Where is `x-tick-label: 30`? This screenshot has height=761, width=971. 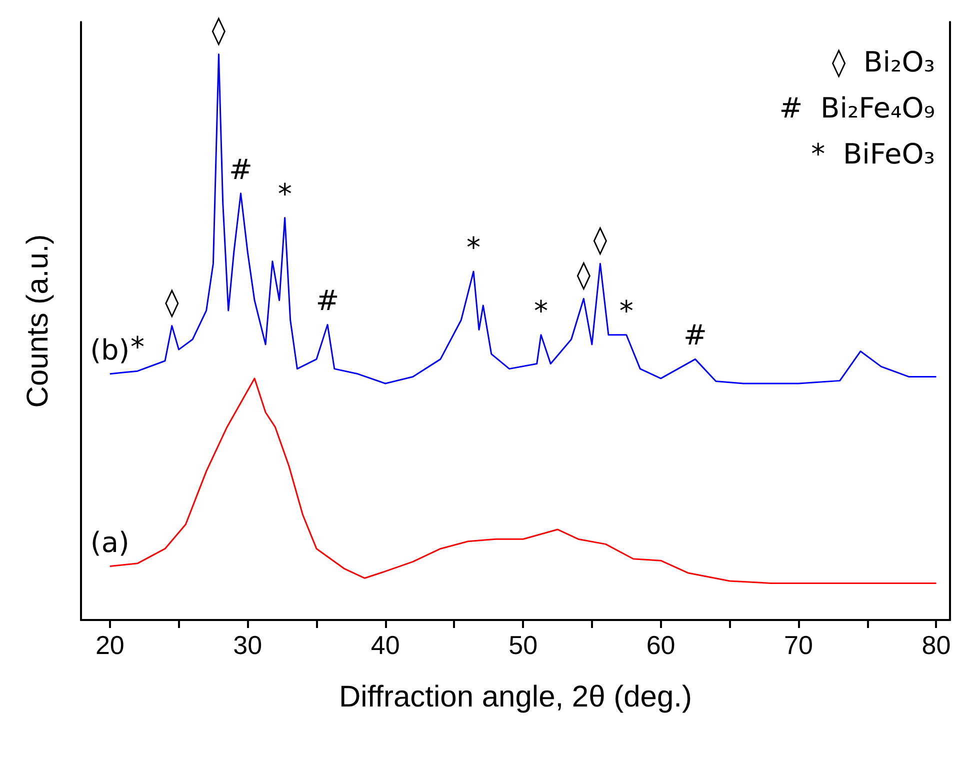 x-tick-label: 30 is located at coordinates (247, 645).